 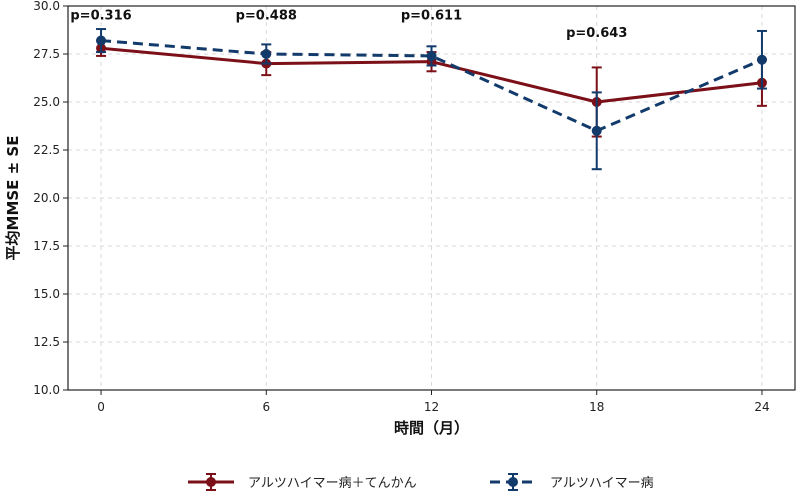 I want to click on y-tick-label: 15.0, so click(x=46, y=294).